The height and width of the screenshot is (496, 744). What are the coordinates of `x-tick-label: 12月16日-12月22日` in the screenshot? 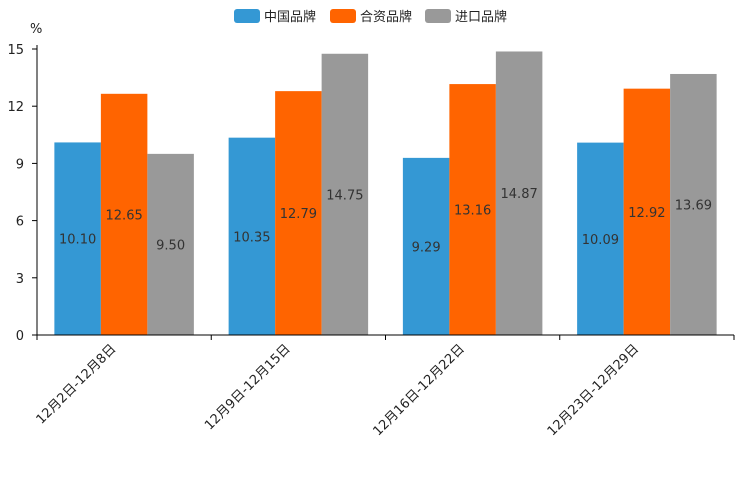 It's located at (418, 390).